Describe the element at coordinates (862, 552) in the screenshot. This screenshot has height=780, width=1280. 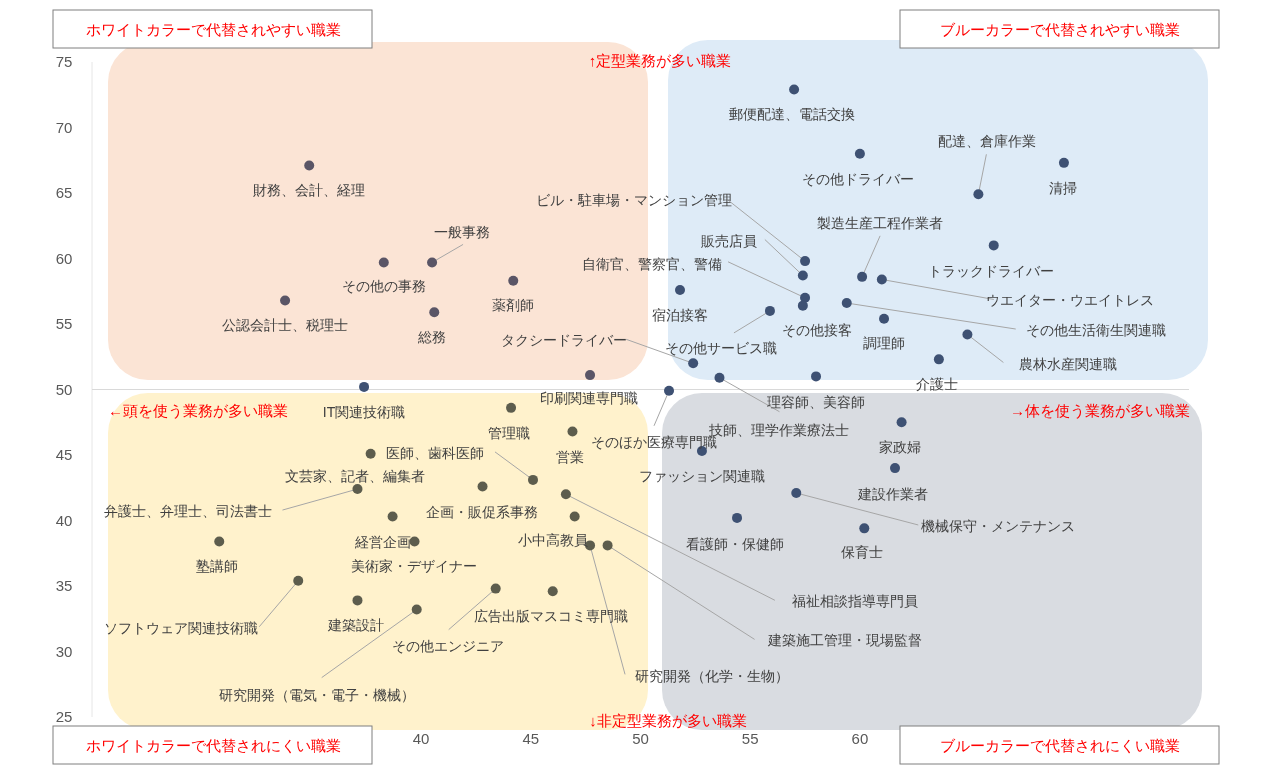
I see `annotation: 保育士` at that location.